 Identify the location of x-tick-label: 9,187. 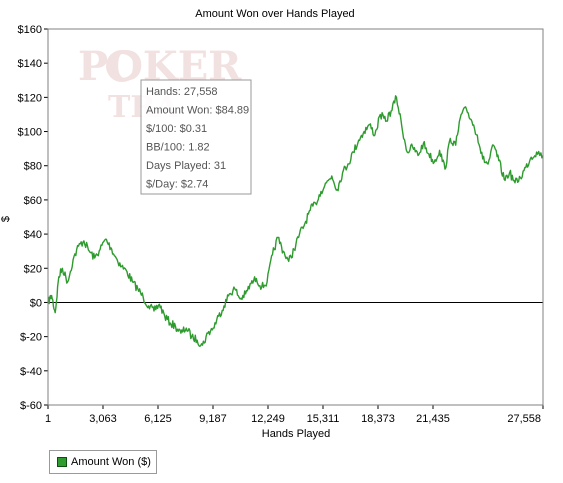
(213, 419).